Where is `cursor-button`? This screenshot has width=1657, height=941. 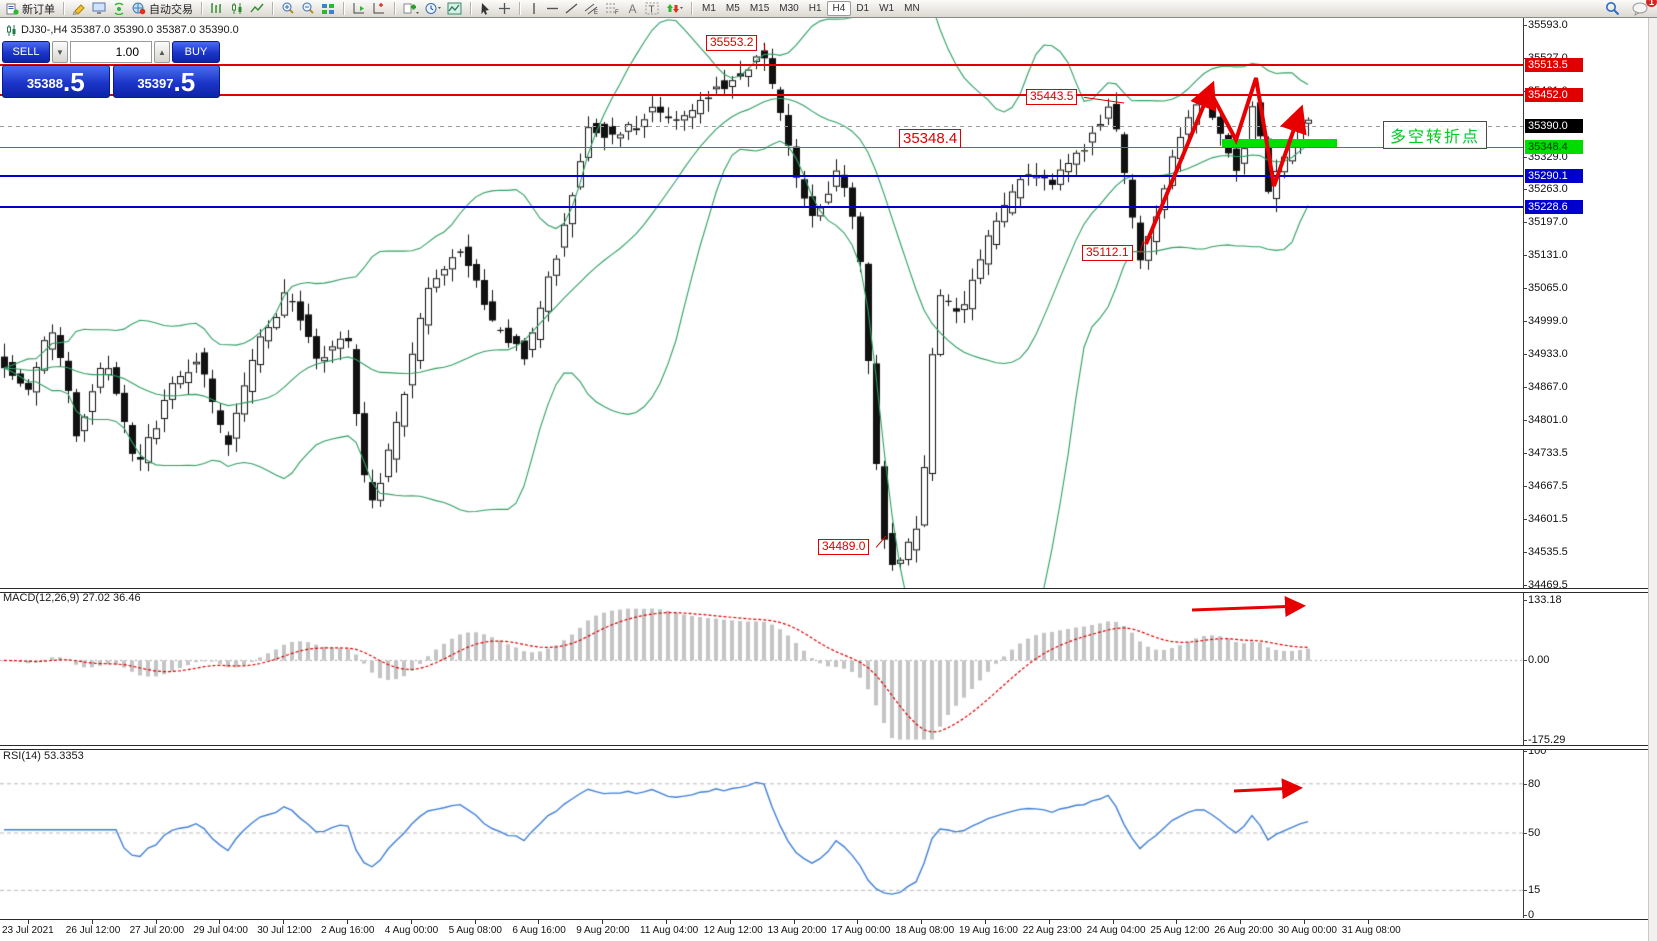 cursor-button is located at coordinates (485, 8).